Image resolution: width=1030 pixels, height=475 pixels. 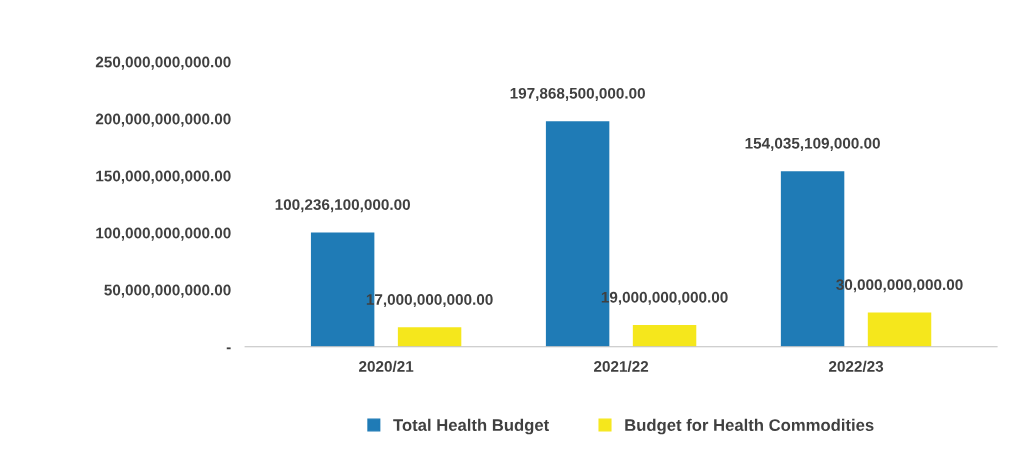 What do you see at coordinates (228, 348) in the screenshot?
I see `y-tick-label: -` at bounding box center [228, 348].